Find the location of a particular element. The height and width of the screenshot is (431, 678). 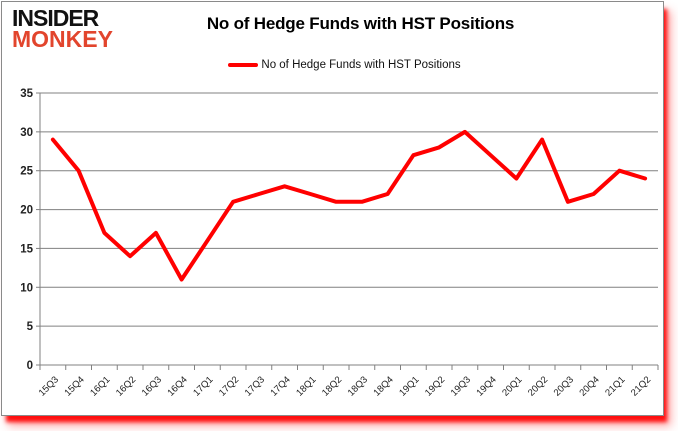

x-axis-label: 17Q1 is located at coordinates (203, 386).